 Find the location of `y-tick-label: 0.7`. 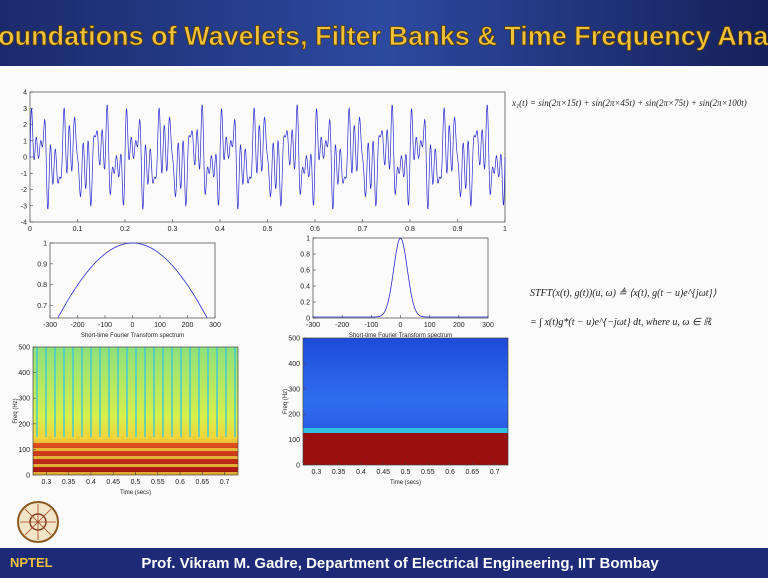

y-tick-label: 0.7 is located at coordinates (42, 306).